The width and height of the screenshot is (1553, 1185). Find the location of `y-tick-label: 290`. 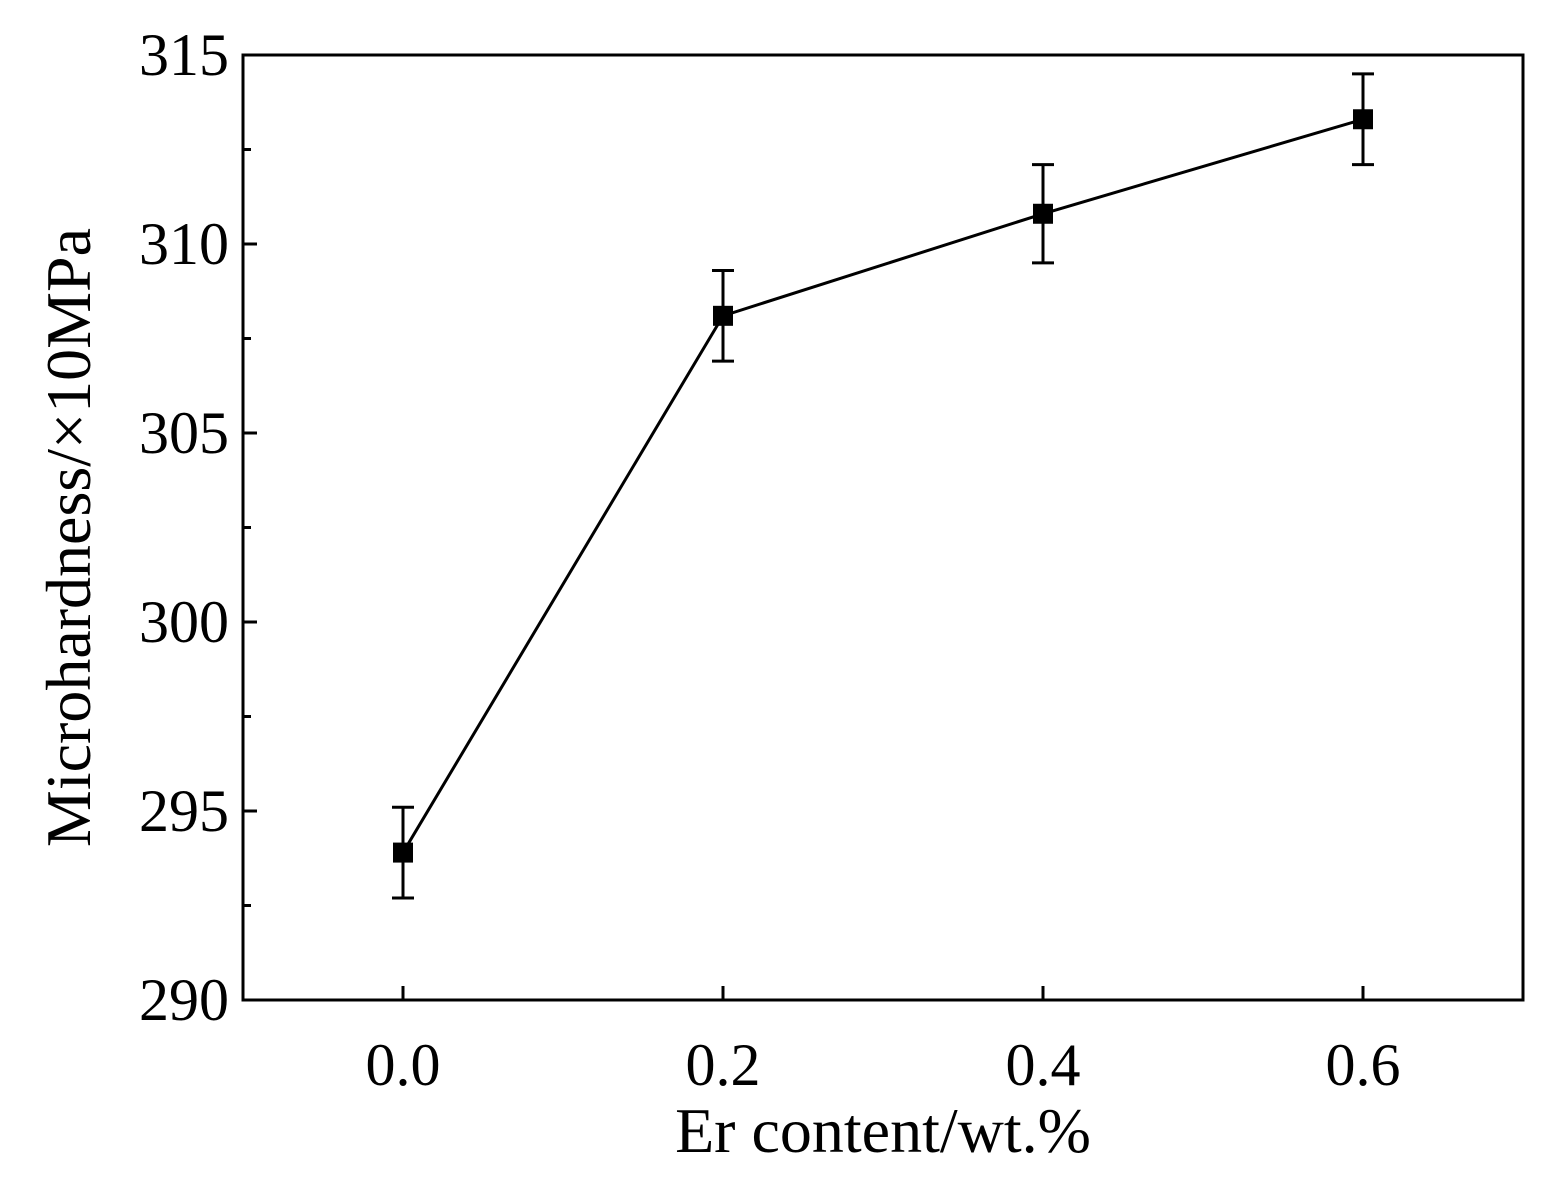

y-tick-label: 290 is located at coordinates (184, 1000).